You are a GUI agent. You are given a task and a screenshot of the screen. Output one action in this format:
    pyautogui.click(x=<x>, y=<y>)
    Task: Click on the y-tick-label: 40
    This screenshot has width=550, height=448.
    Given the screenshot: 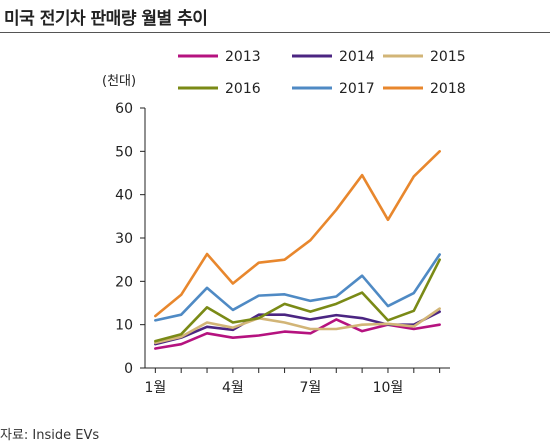 What is the action you would take?
    pyautogui.click(x=124, y=196)
    